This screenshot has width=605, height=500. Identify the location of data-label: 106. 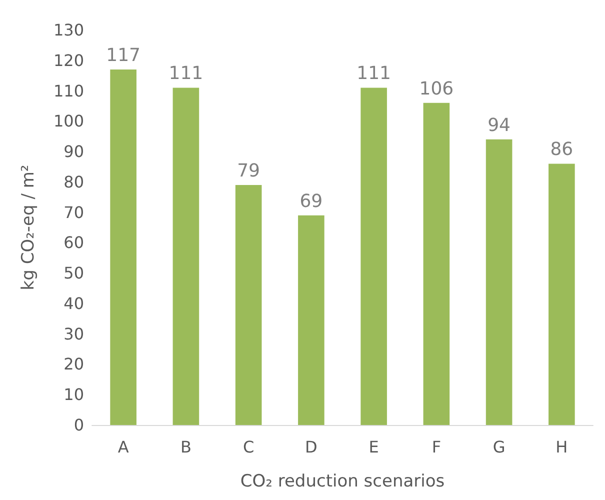
(436, 89).